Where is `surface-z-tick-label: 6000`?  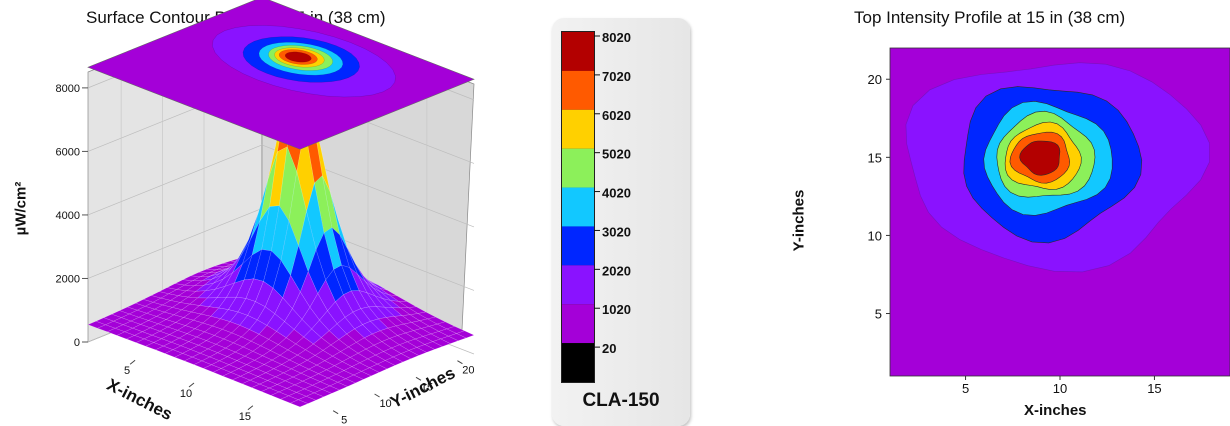
surface-z-tick-label: 6000 is located at coordinates (68, 152).